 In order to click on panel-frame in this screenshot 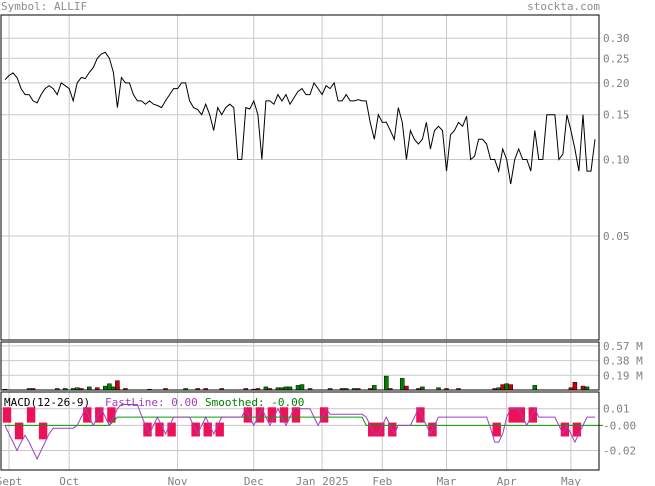, I will do `click(300, 366)`.